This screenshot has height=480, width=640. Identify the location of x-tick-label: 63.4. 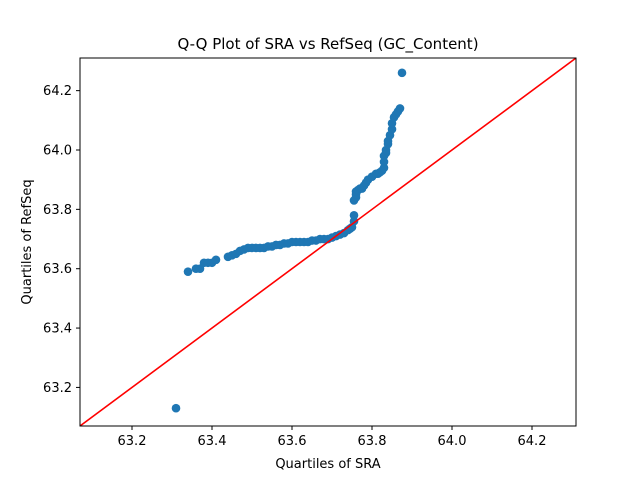
(212, 441).